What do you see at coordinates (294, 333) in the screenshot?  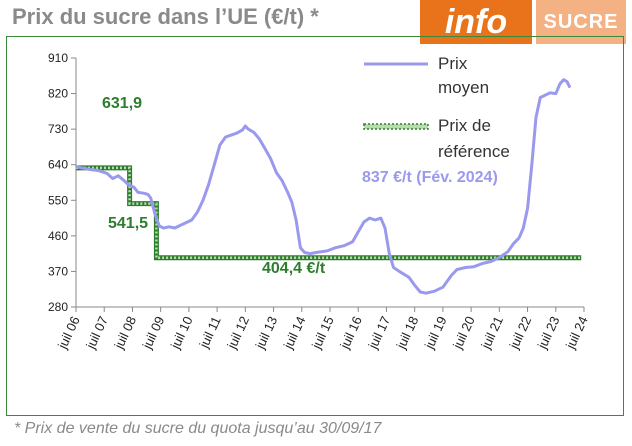 I see `x-tick-label: juil 14` at bounding box center [294, 333].